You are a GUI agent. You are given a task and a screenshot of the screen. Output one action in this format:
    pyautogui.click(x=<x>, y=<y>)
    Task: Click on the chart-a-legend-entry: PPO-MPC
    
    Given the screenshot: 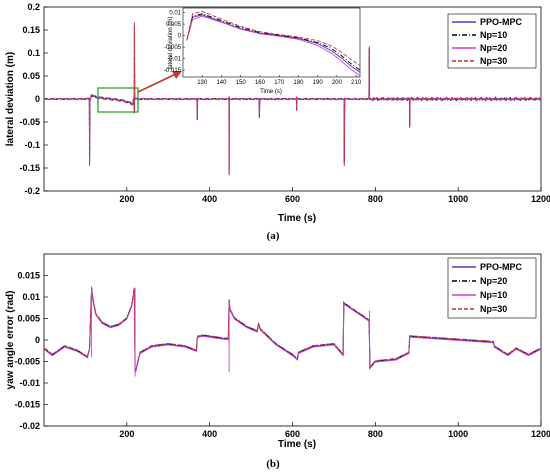 What is the action you would take?
    pyautogui.click(x=501, y=22)
    